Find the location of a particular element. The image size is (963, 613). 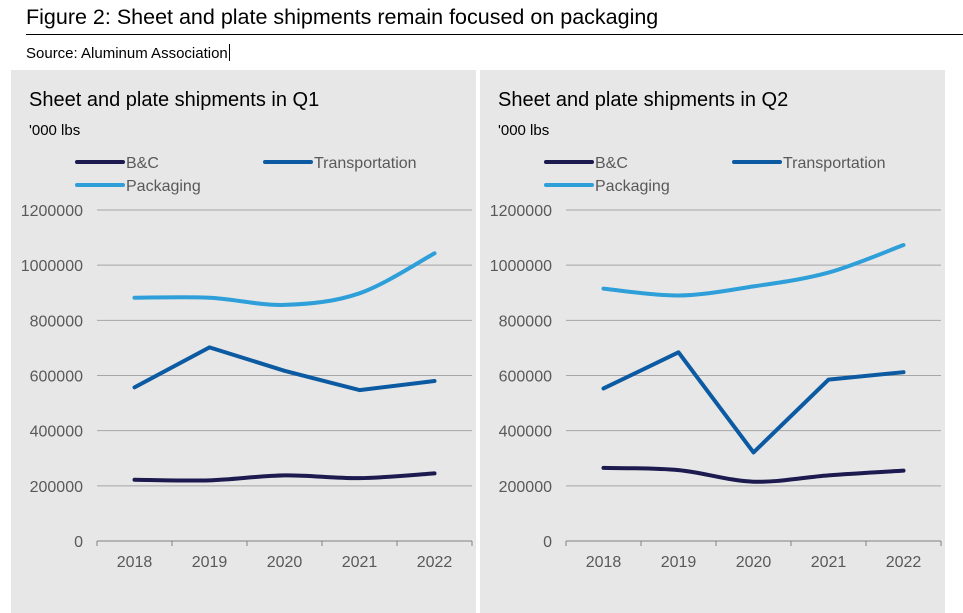

text-cursor is located at coordinates (229, 52).